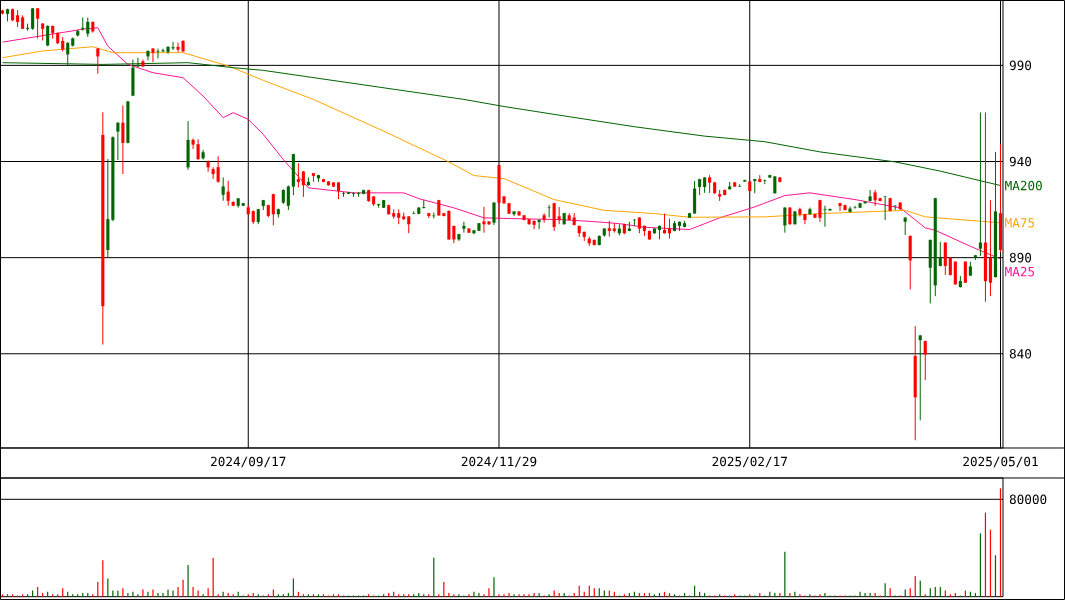 The width and height of the screenshot is (1065, 600). Describe the element at coordinates (1020, 353) in the screenshot. I see `y-tick-label: 840` at that location.